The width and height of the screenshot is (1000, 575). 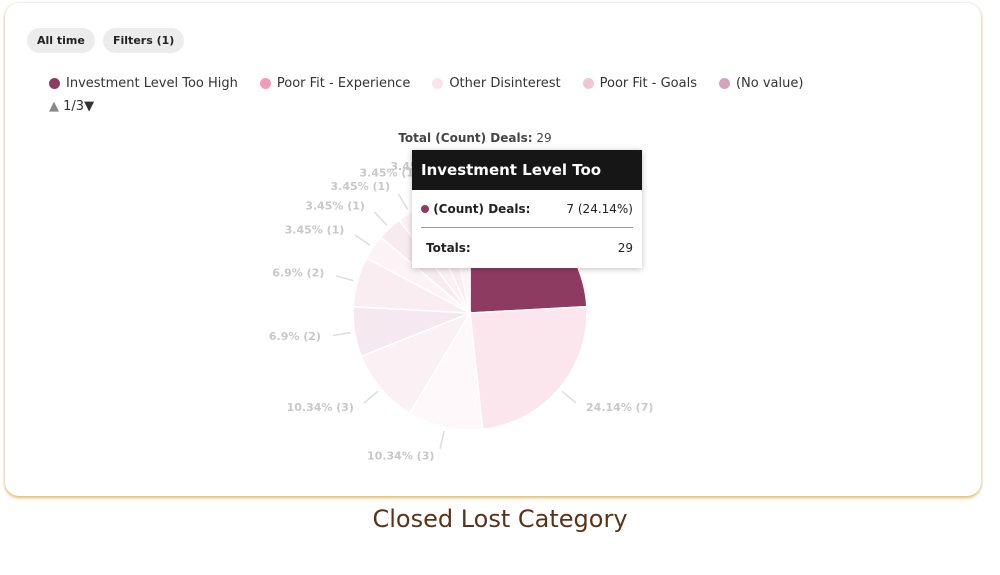 What do you see at coordinates (89, 106) in the screenshot?
I see `pager-down: ▼` at bounding box center [89, 106].